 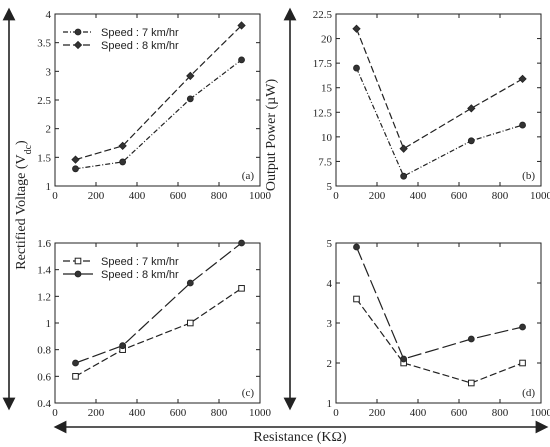 What do you see at coordinates (140, 275) in the screenshot?
I see `legend-entry-c-1: Speed : 8 km/hr` at bounding box center [140, 275].